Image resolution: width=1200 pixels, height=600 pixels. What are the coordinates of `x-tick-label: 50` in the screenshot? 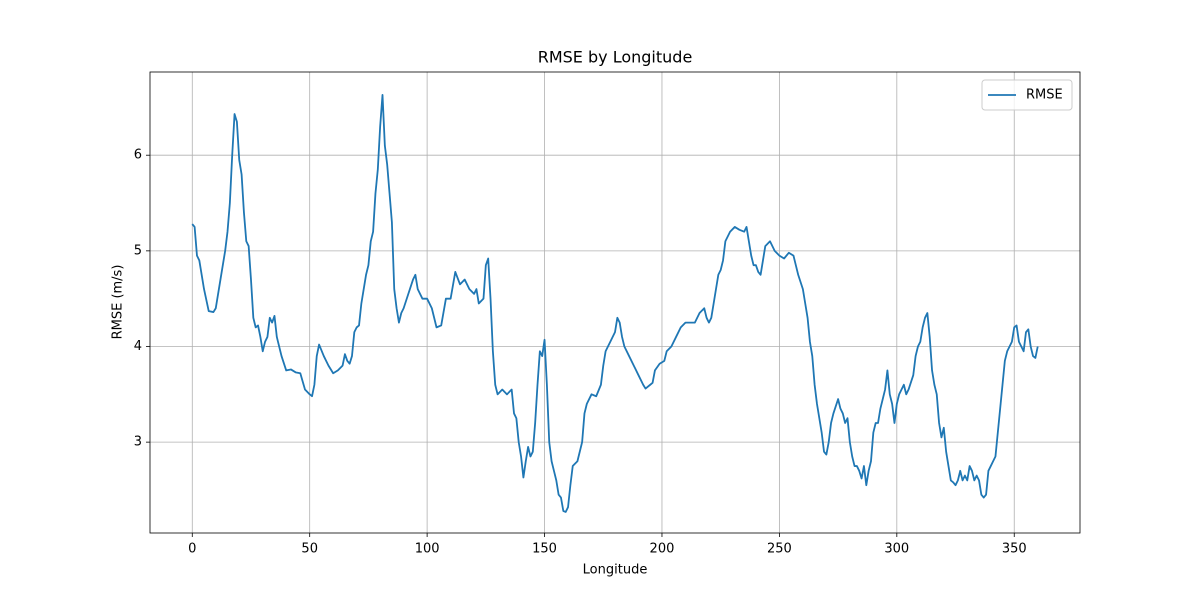 It's located at (309, 549).